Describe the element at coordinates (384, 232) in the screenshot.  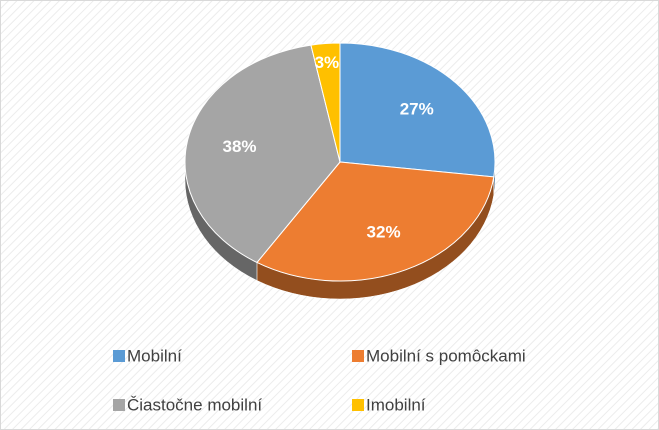
I see `data-label: 32%` at that location.